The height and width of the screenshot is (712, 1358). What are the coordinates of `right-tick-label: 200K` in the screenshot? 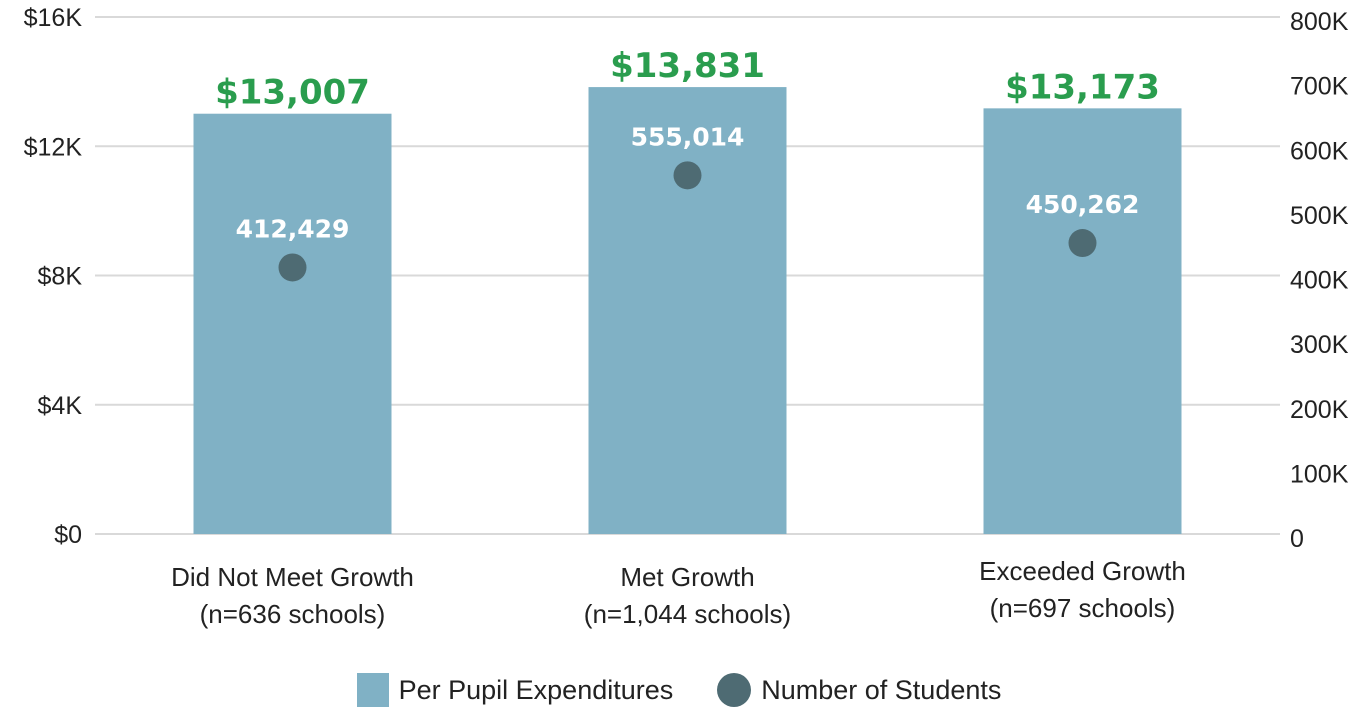 It's located at (1319, 410).